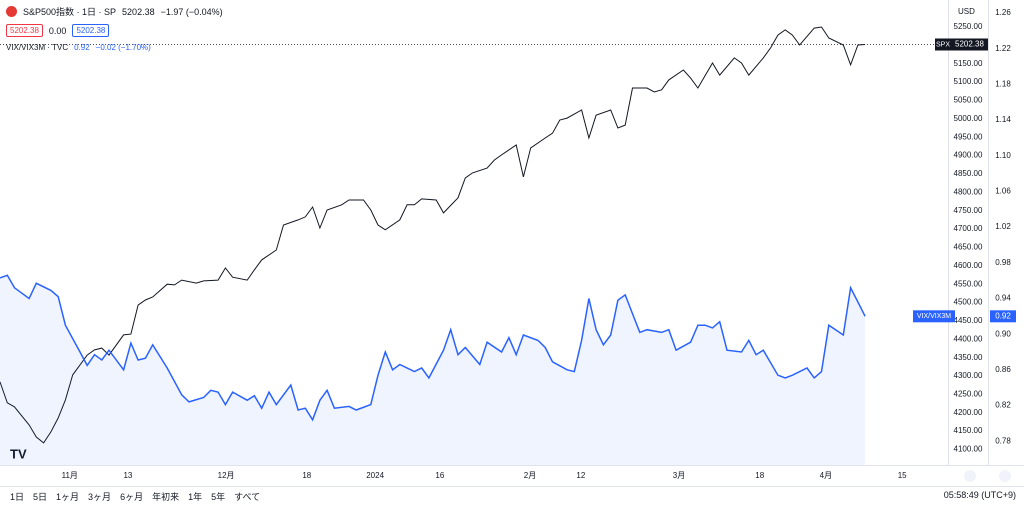  I want to click on y-tick-label: 4450.00, so click(968, 320).